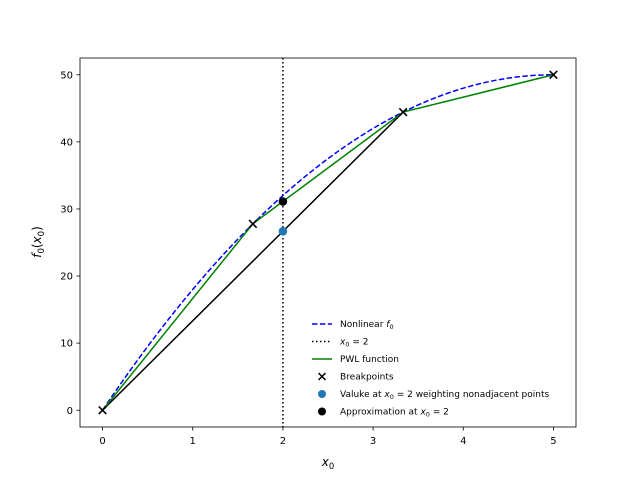 The width and height of the screenshot is (640, 480). I want to click on x-tick-label: 4, so click(463, 441).